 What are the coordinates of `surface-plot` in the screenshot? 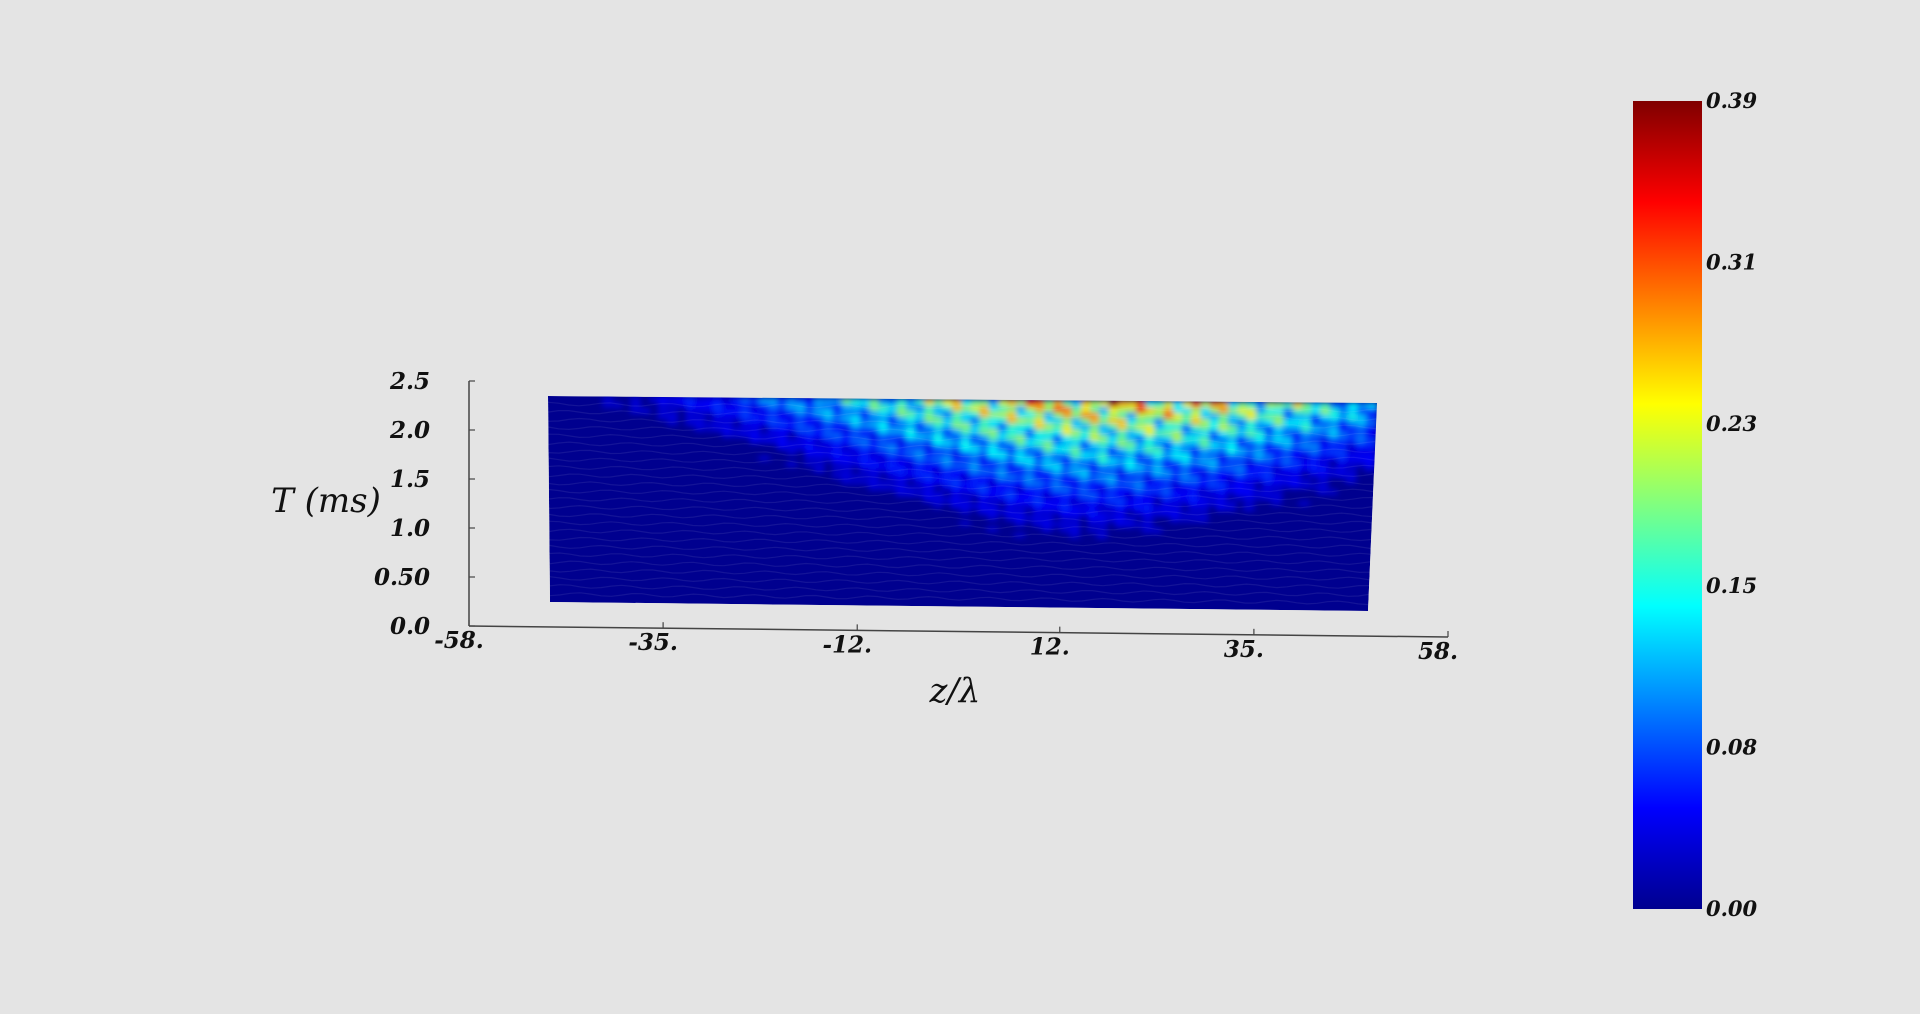 It's located at (963, 503).